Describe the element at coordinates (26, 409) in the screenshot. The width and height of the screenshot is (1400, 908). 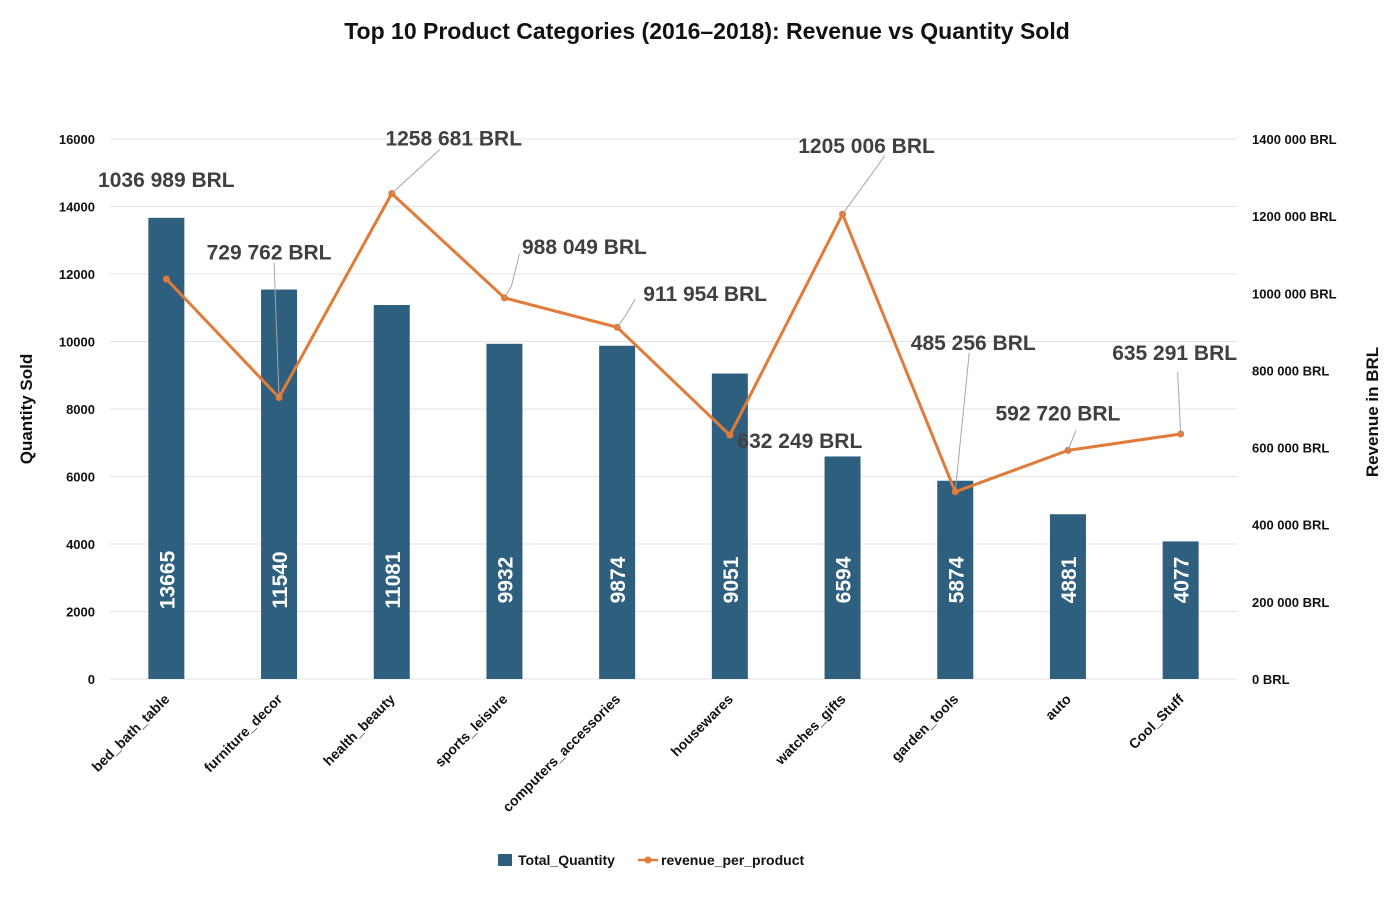
I see `left-axis-title: Quantity Sold` at that location.